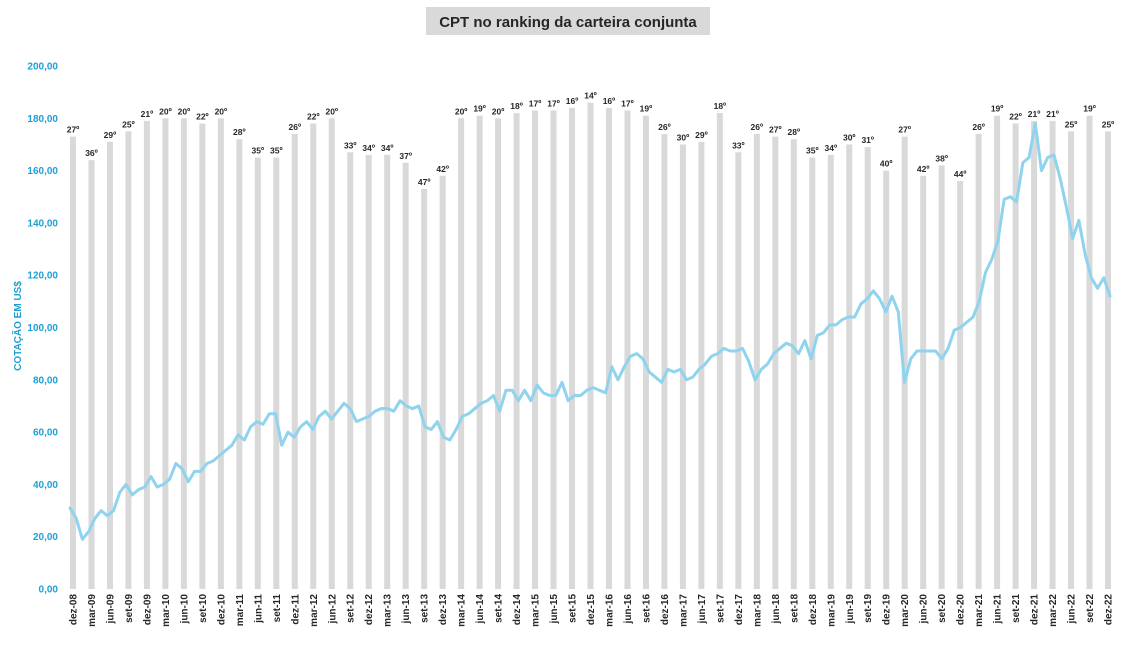  I want to click on x-tick-label: set-21, so click(1016, 608).